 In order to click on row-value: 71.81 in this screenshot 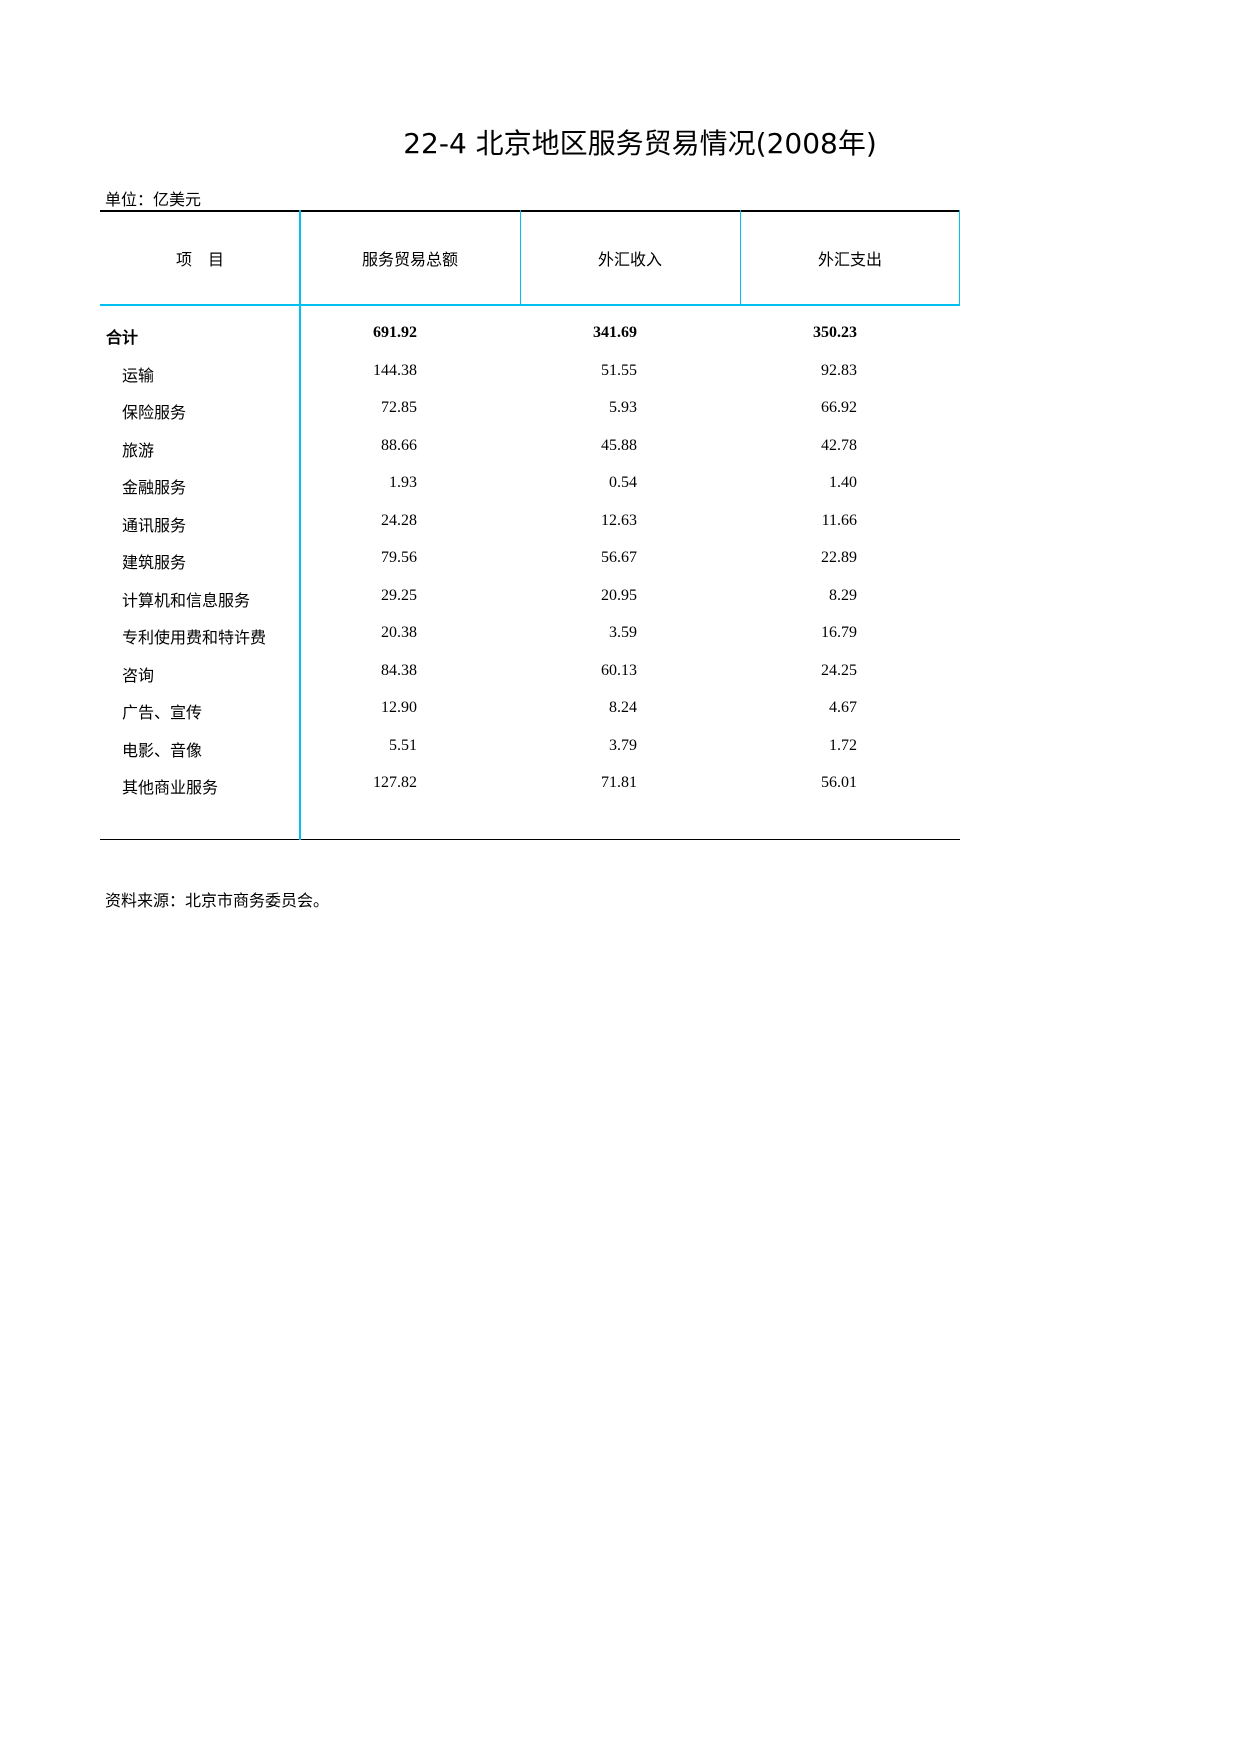, I will do `click(619, 782)`.